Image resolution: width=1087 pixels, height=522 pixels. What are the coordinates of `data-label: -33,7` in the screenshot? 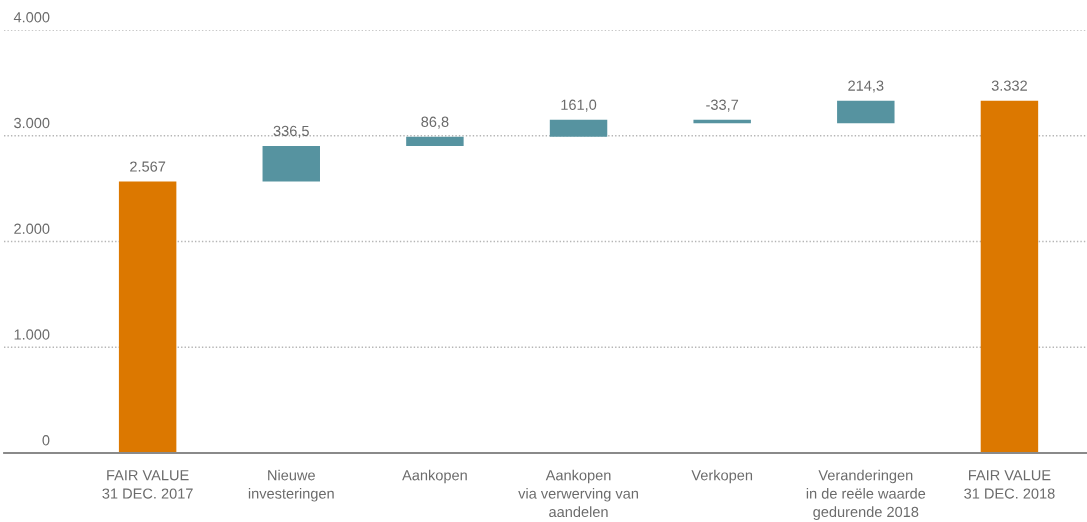 It's located at (722, 105).